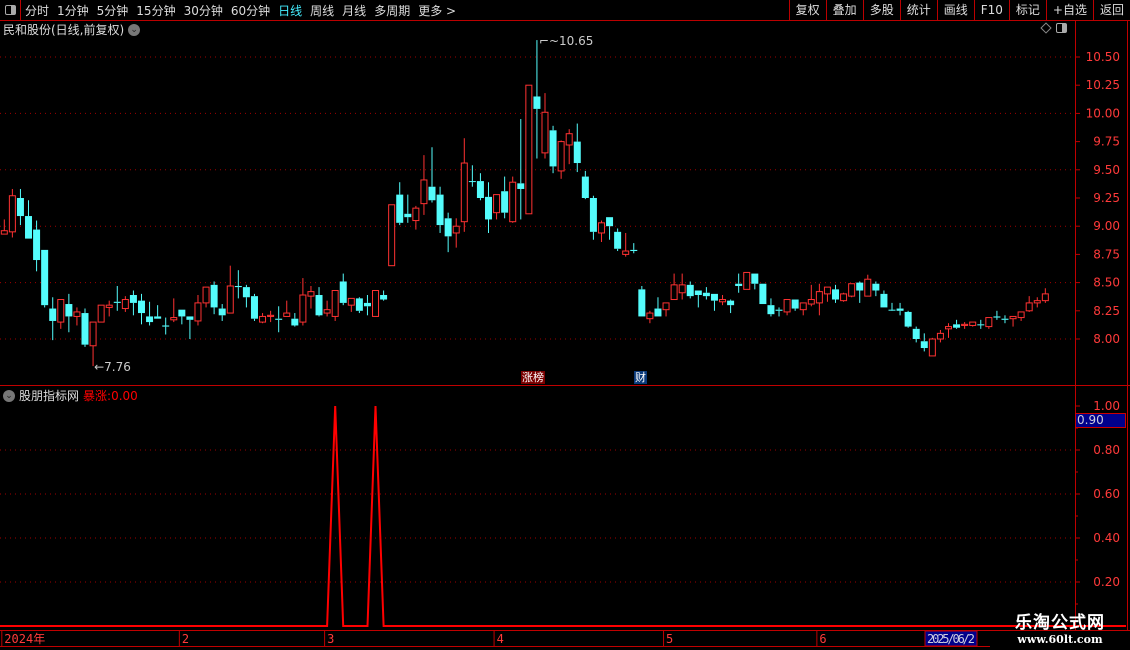 This screenshot has width=1130, height=650. Describe the element at coordinates (250, 10) in the screenshot. I see `period-tab: 60分钟` at that location.